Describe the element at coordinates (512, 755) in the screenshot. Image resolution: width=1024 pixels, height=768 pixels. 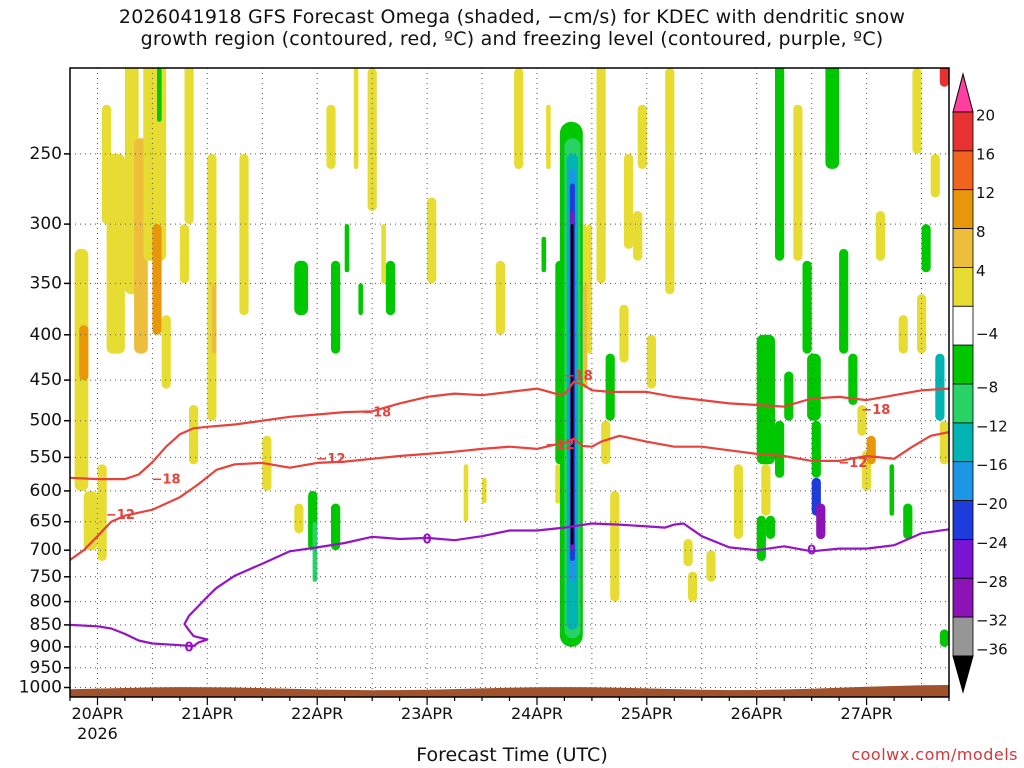
I see `x-axis-title: Forecast Time (UTC)` at that location.